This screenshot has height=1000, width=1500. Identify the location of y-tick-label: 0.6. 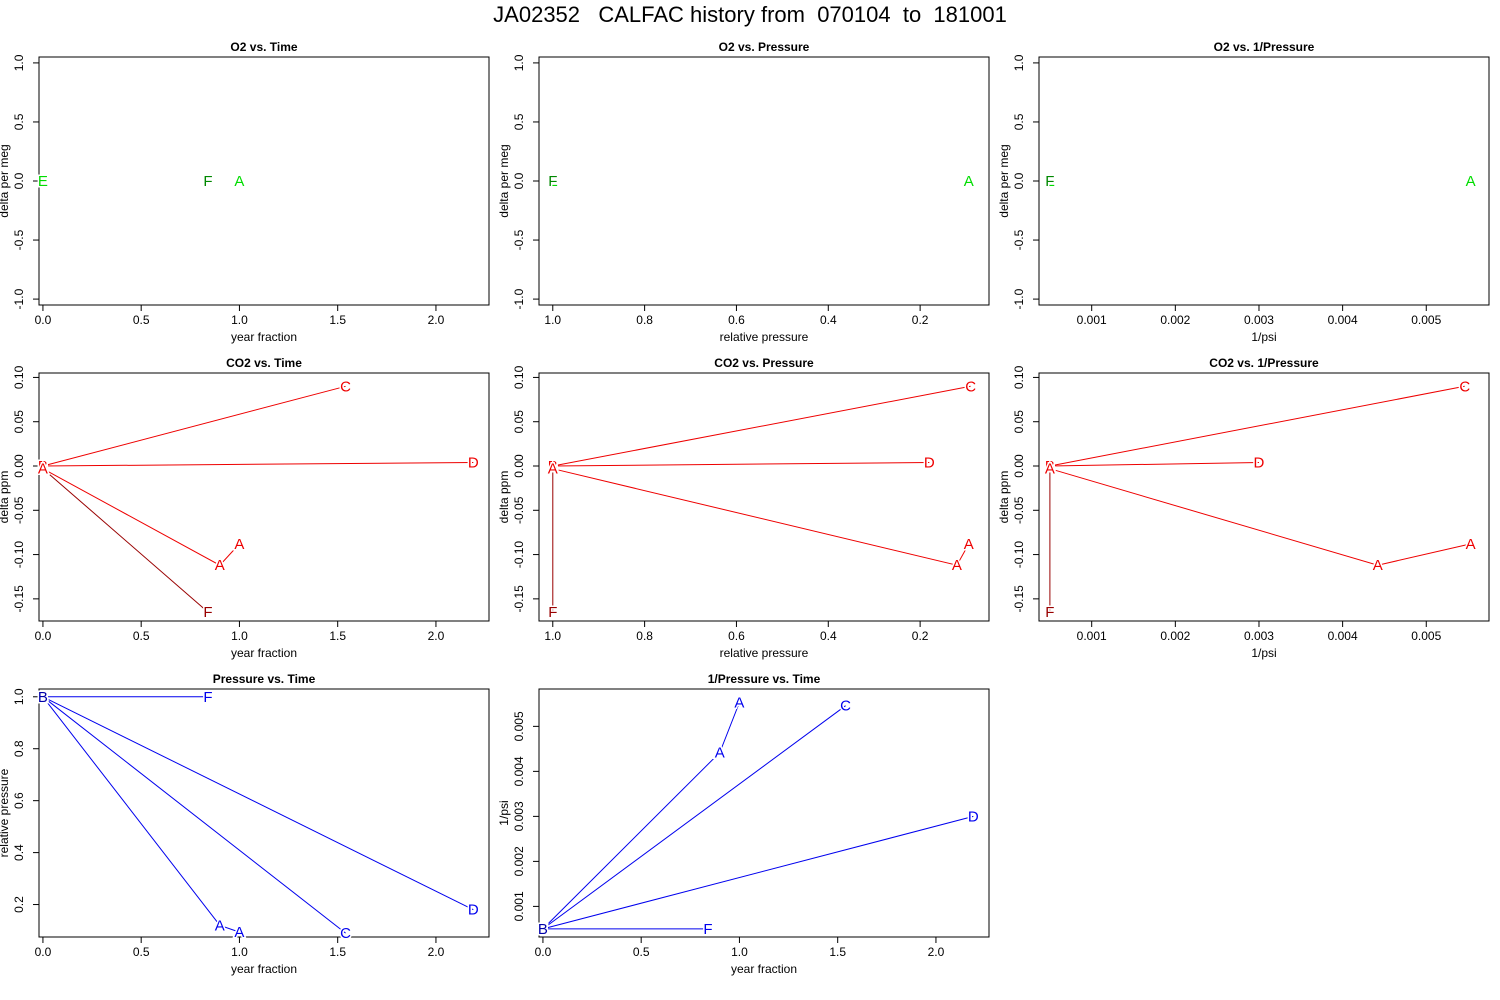
(19, 800).